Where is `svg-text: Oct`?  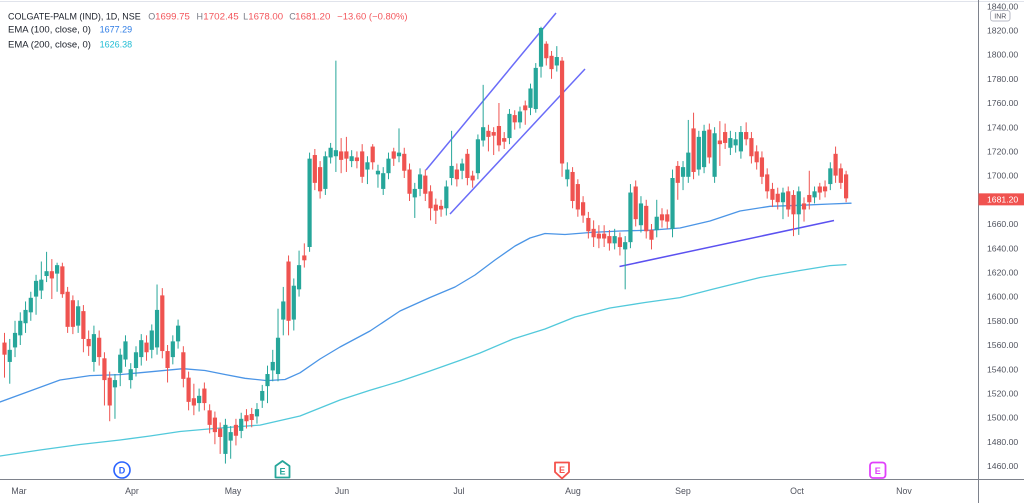
svg-text: Oct is located at coordinates (797, 491).